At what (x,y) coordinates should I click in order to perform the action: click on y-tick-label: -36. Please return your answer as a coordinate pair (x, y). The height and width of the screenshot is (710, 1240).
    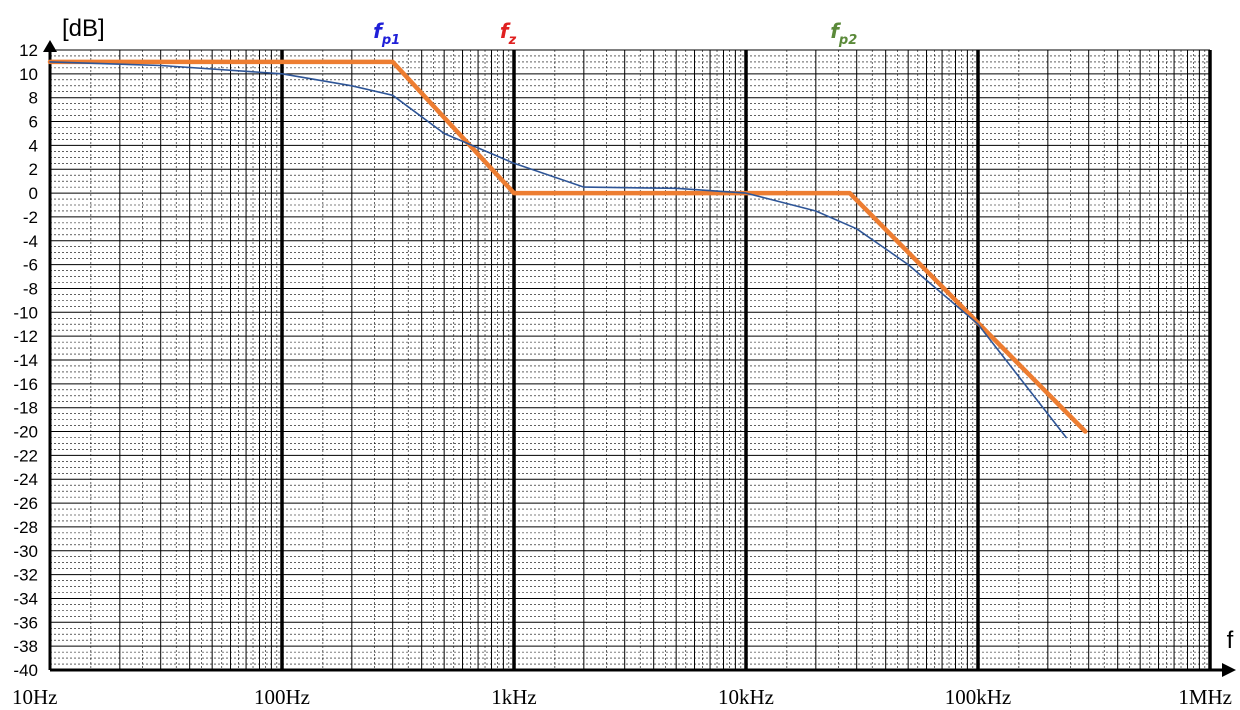
    Looking at the image, I should click on (25, 622).